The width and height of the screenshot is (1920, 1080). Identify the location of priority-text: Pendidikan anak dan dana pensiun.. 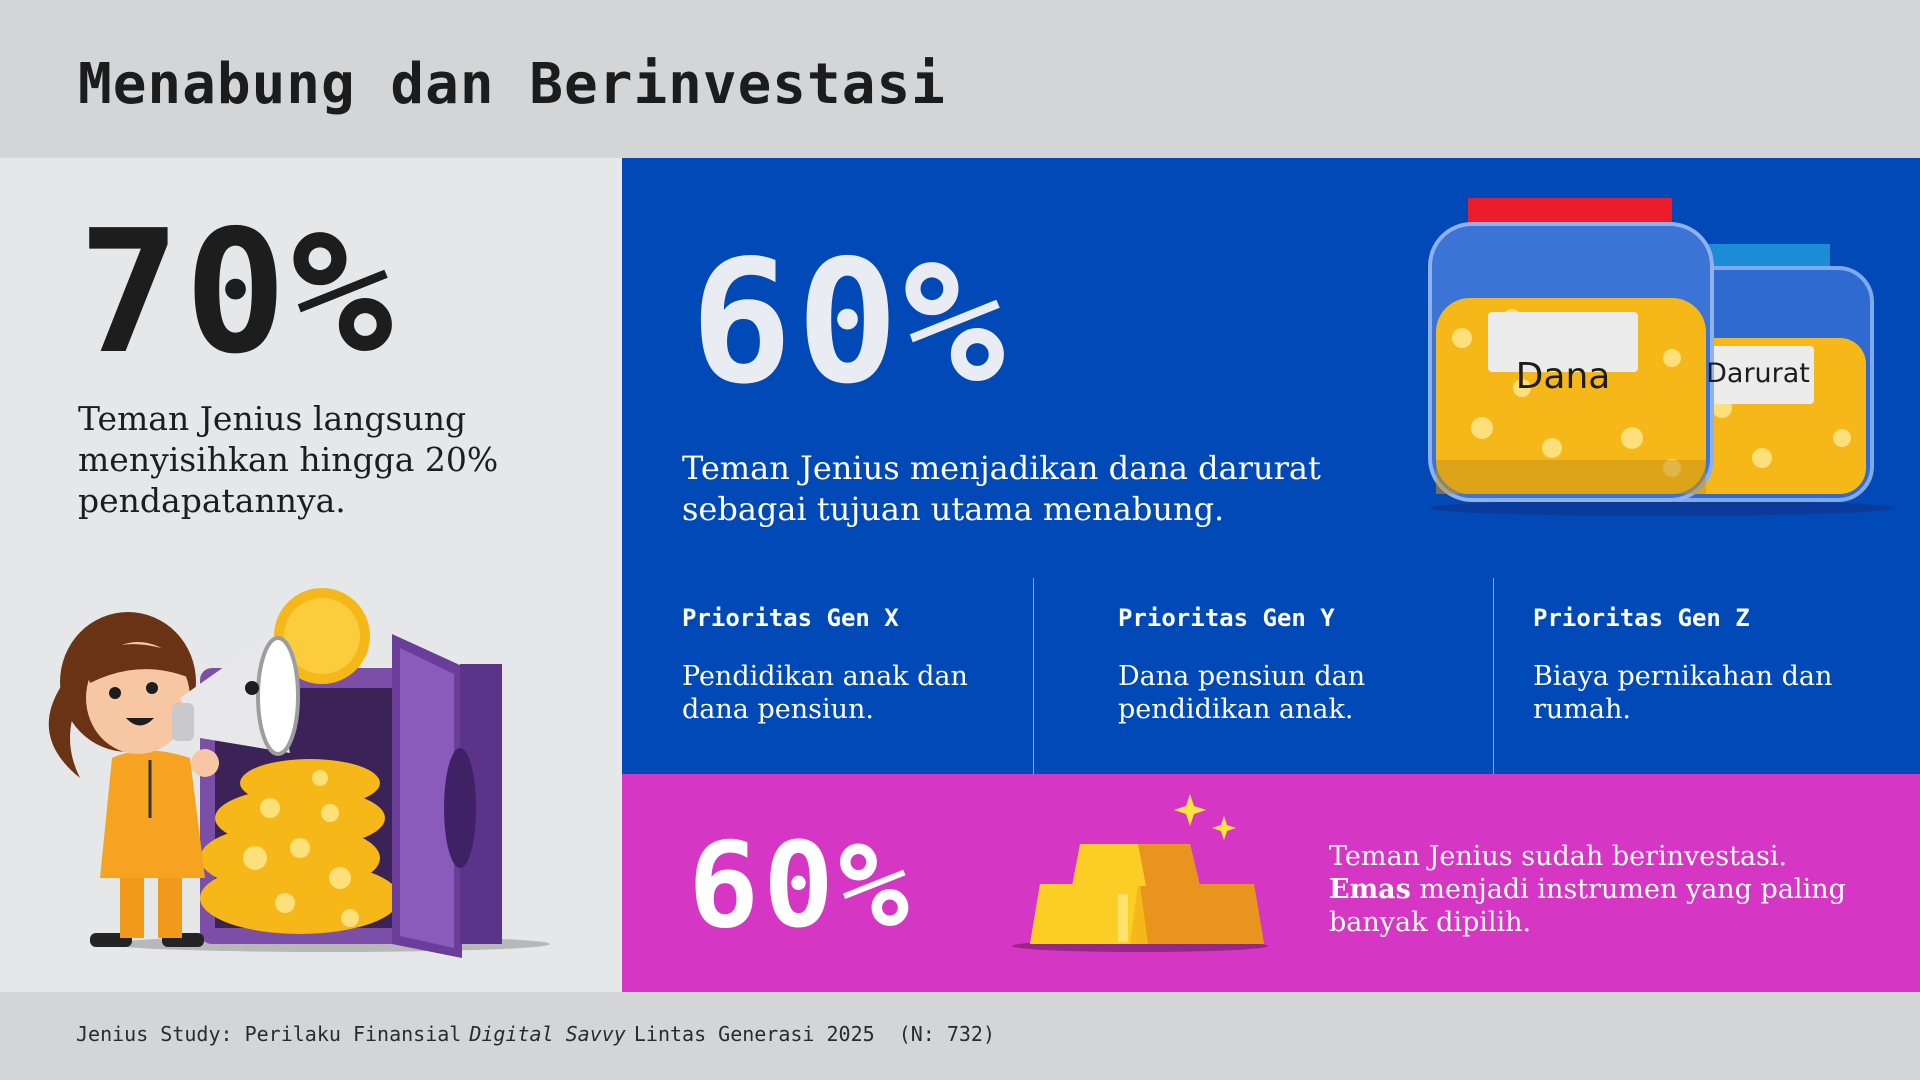
(825, 693).